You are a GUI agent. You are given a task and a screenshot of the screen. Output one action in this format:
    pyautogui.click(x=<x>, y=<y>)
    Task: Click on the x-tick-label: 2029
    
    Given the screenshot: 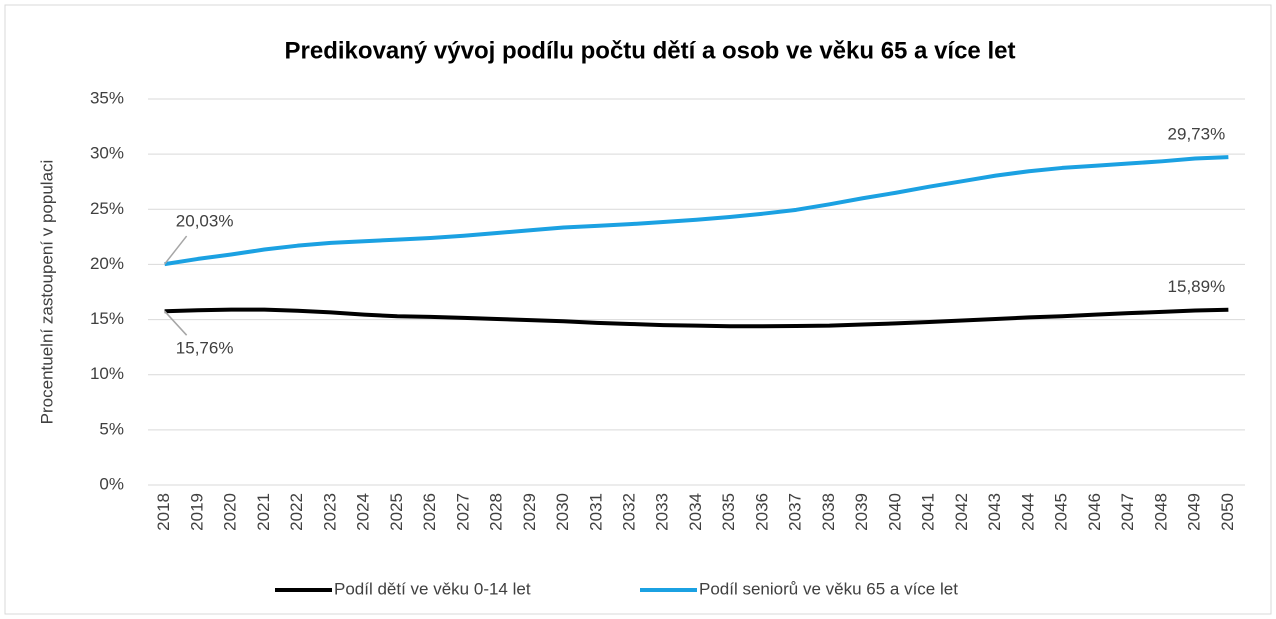 What is the action you would take?
    pyautogui.click(x=529, y=512)
    